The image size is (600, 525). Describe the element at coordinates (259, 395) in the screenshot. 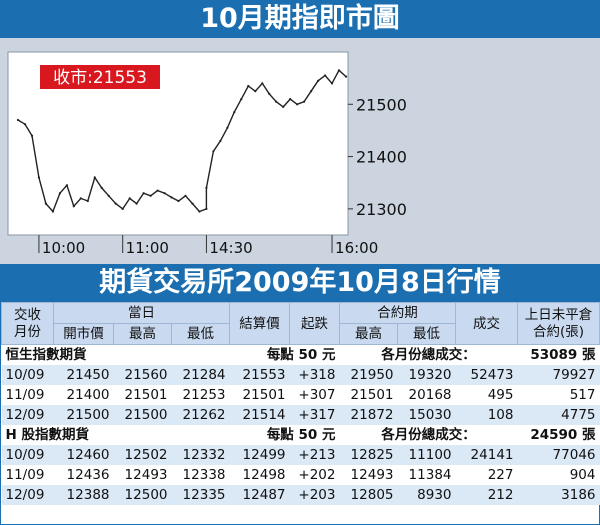

I see `cell-settle: 21501` at that location.